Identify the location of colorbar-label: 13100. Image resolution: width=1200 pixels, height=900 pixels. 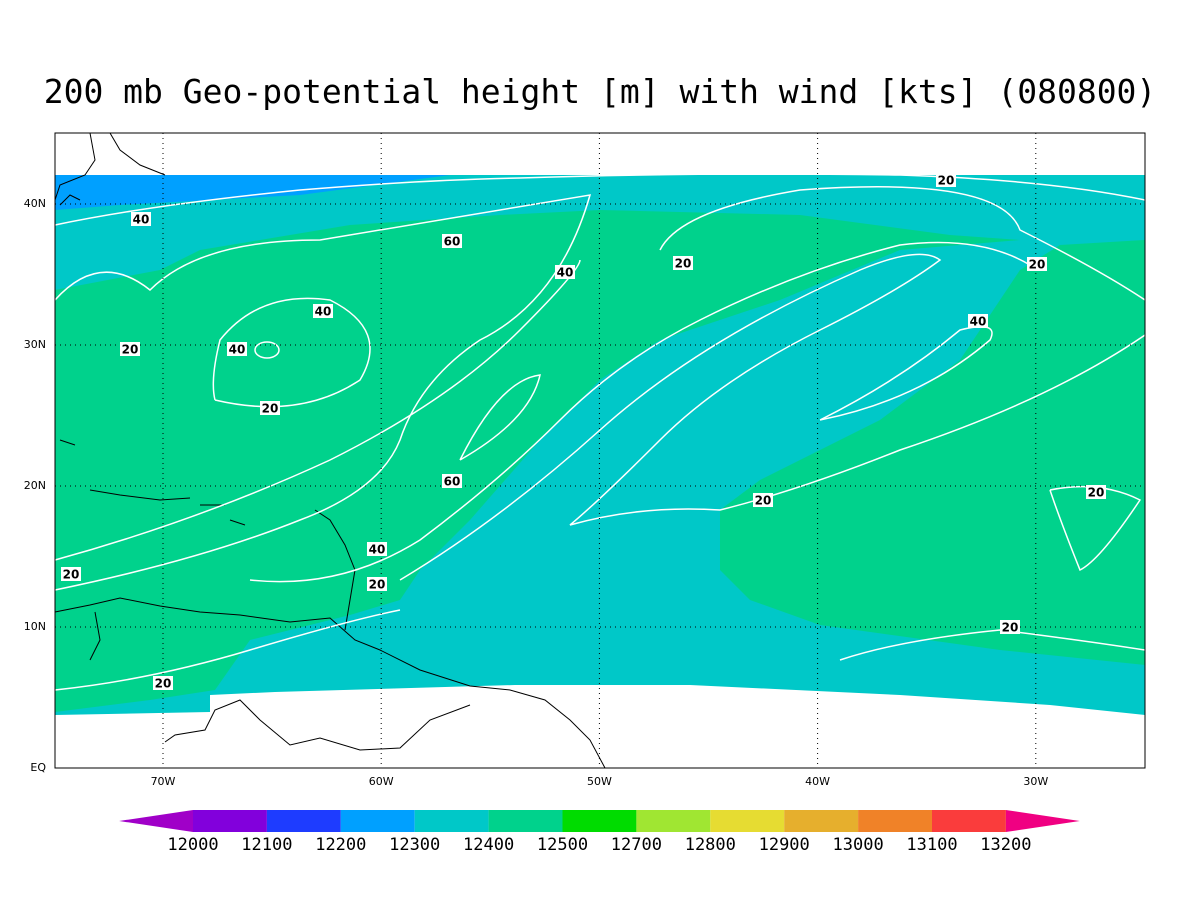
(931, 845).